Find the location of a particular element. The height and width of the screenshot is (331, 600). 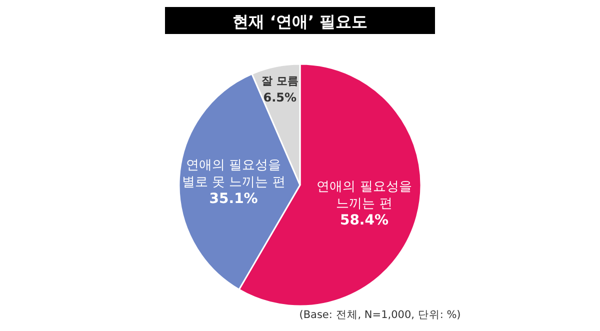

data-label: 58.4% is located at coordinates (364, 220).